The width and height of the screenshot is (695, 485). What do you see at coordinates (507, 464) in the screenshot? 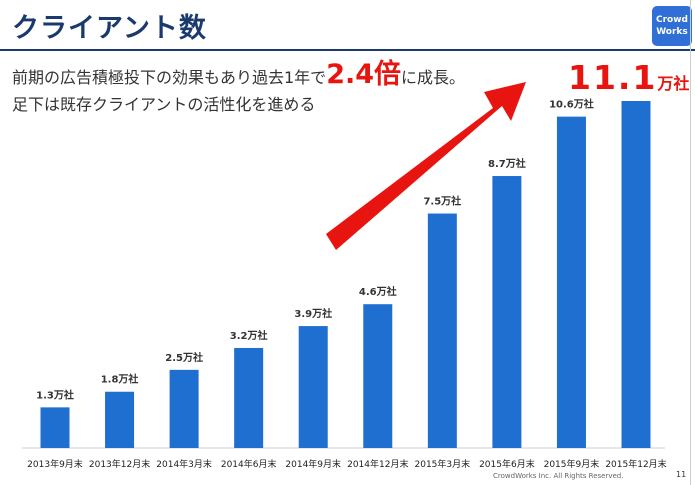
I see `x-tick-label-8: 2015年6月末` at bounding box center [507, 464].